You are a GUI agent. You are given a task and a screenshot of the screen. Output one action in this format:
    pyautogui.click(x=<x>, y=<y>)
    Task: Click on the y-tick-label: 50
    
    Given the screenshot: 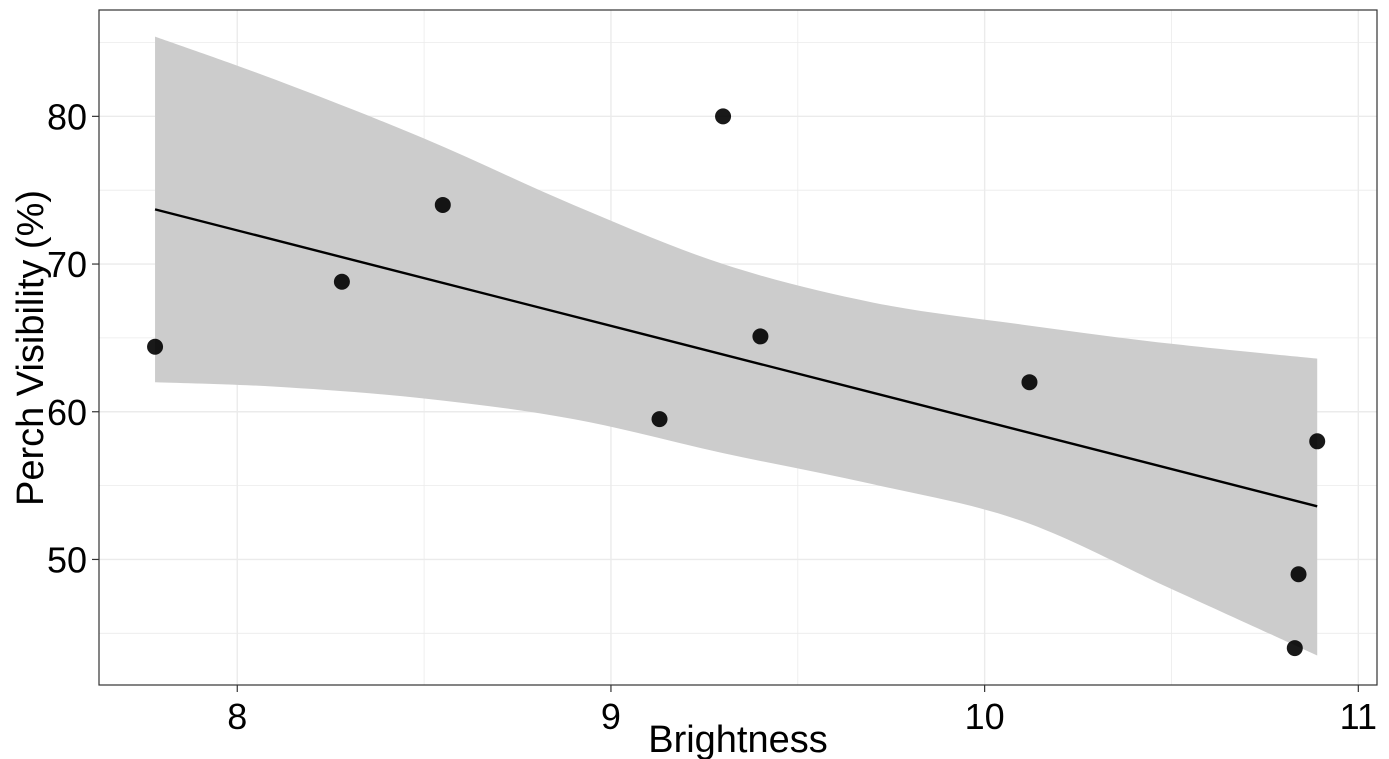 What is the action you would take?
    pyautogui.click(x=67, y=559)
    